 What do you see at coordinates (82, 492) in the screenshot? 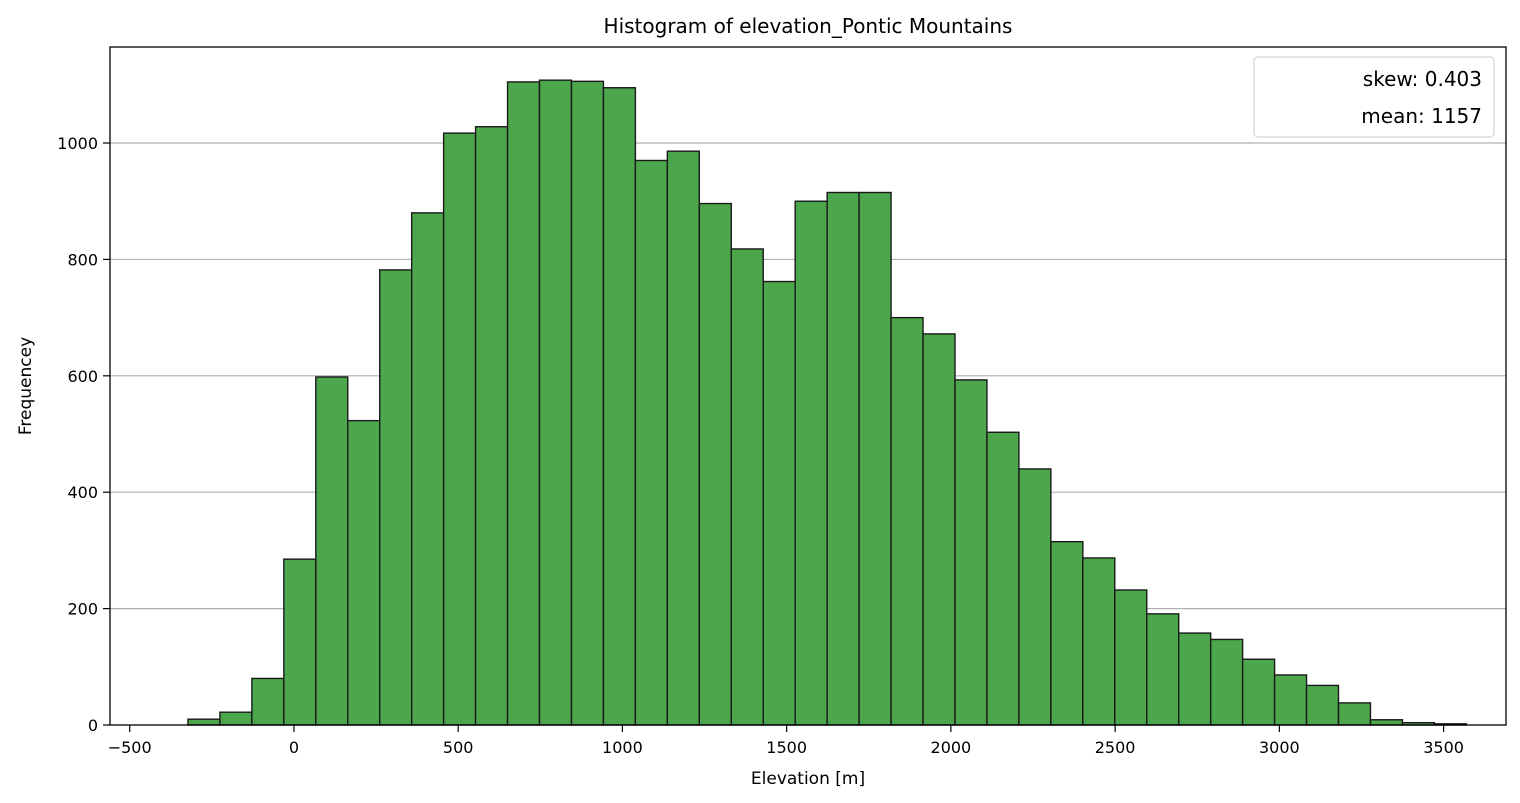
I see `y-tick-label: 400` at bounding box center [82, 492].